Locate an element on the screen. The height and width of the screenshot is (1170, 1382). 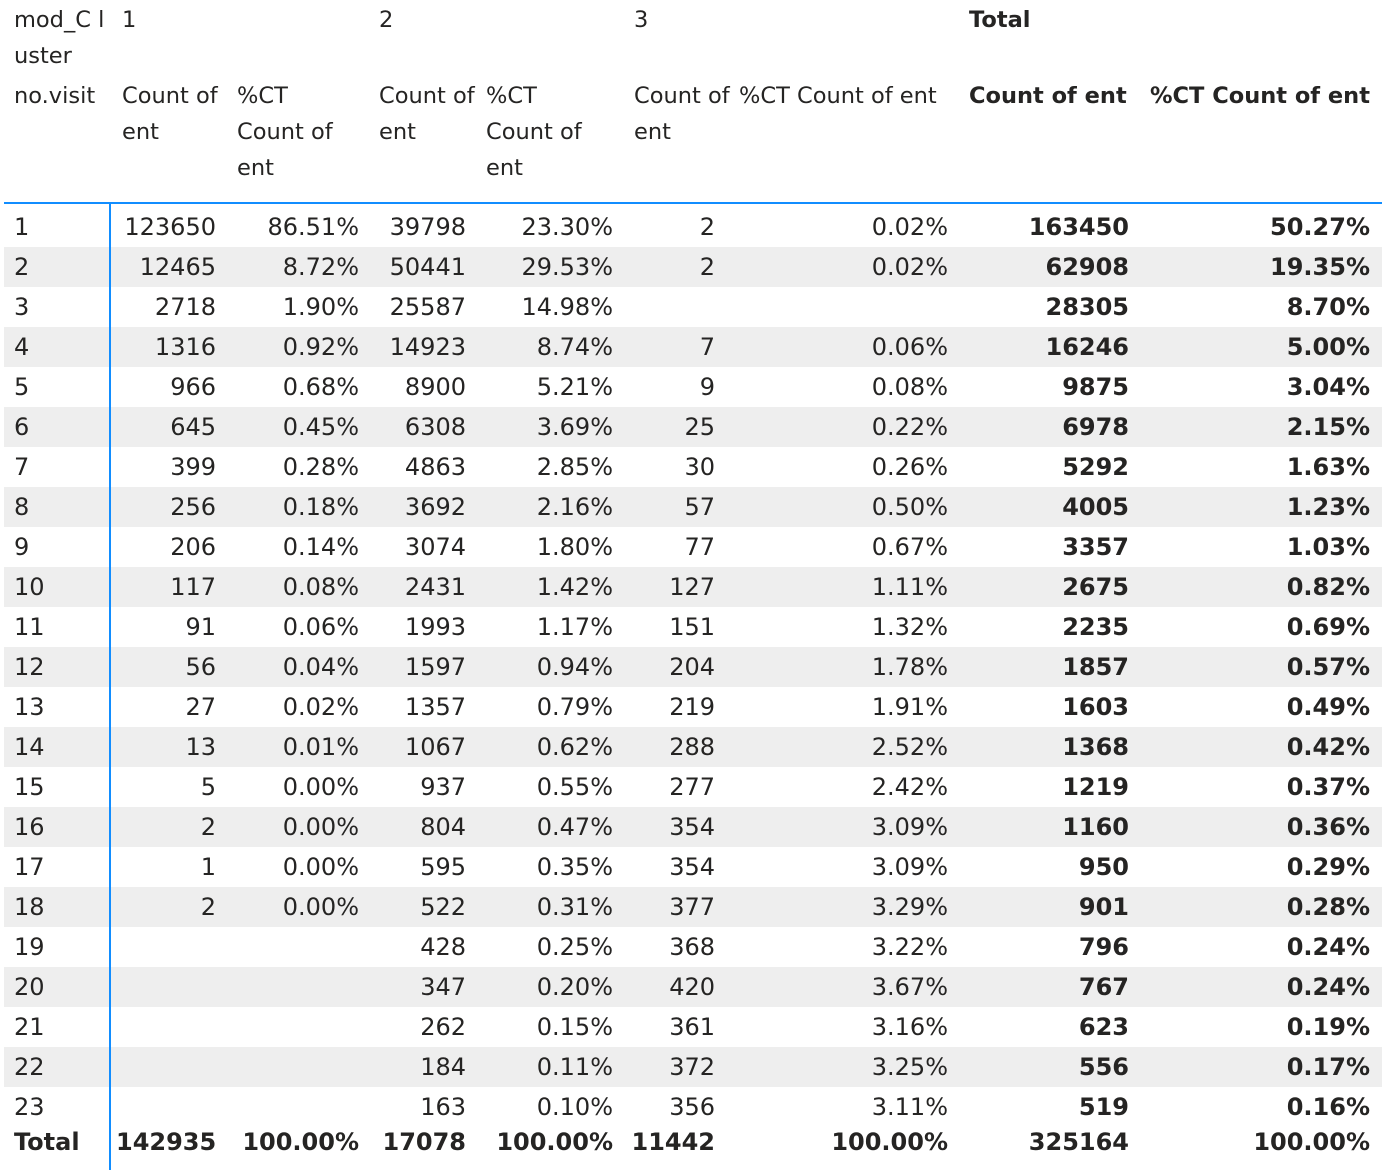
measure-header-pct-2: %CT Count of ent is located at coordinates (537, 132).